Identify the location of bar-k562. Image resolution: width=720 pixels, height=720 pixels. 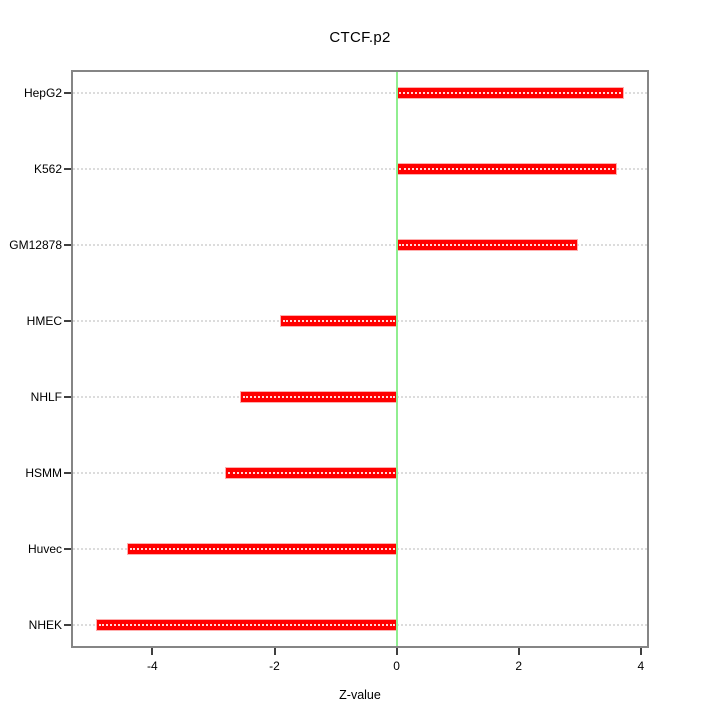
(506, 169).